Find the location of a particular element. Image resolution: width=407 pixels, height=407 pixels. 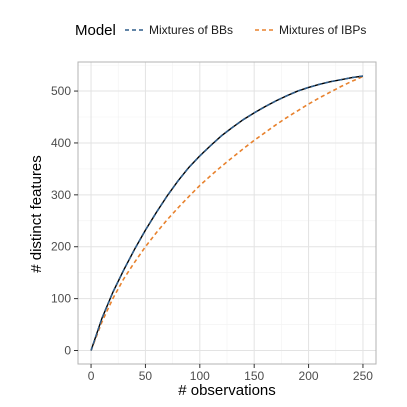

y-tick-label: 200 is located at coordinates (61, 247).